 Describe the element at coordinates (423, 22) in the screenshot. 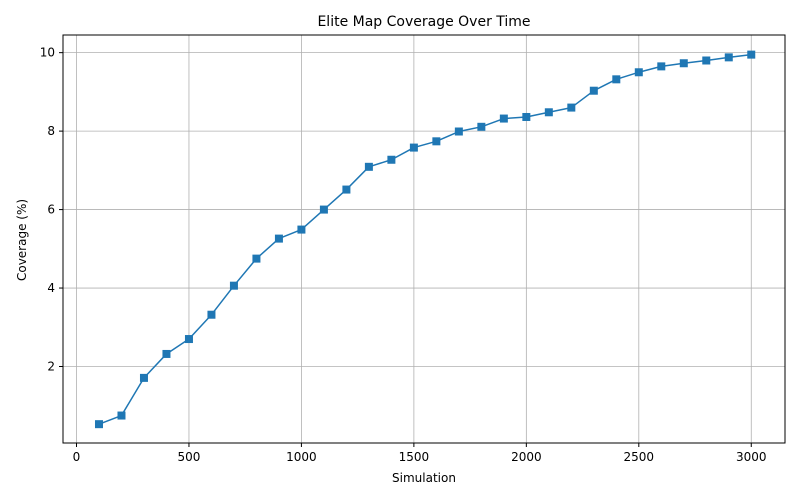

I see `chart-title: Elite Map Coverage Over Time` at that location.